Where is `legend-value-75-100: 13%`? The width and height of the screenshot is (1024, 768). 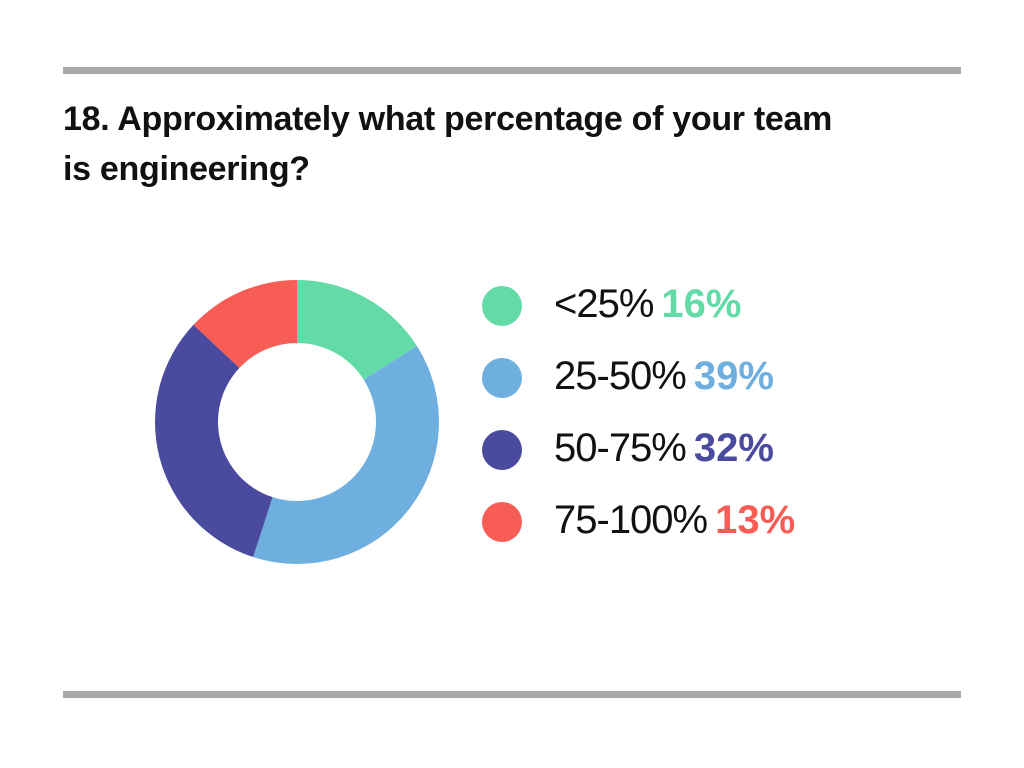
legend-value-75-100: 13% is located at coordinates (755, 520).